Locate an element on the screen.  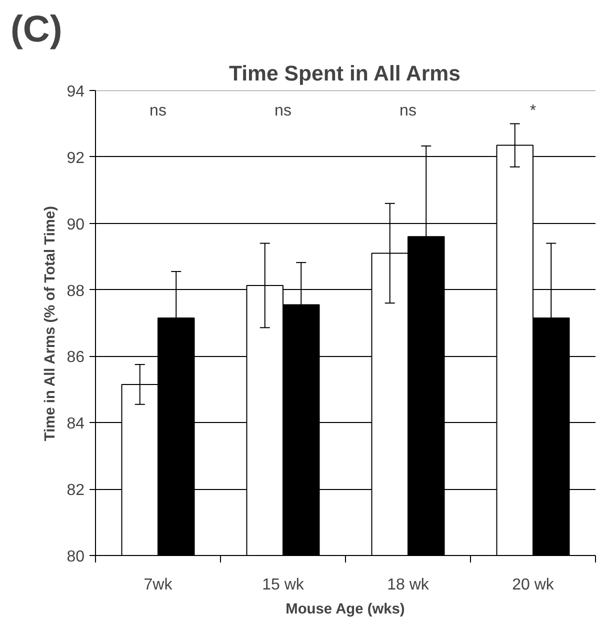
y-tick-label: 88 is located at coordinates (75, 291).